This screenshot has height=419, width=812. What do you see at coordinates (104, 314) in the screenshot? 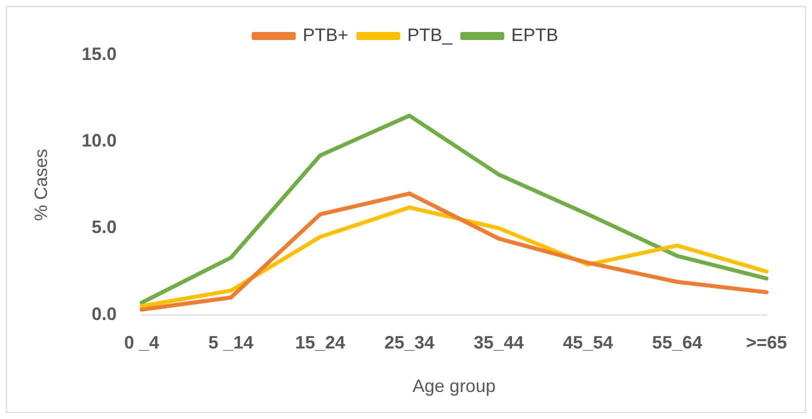
I see `y-tick-label: 0.0` at bounding box center [104, 314].